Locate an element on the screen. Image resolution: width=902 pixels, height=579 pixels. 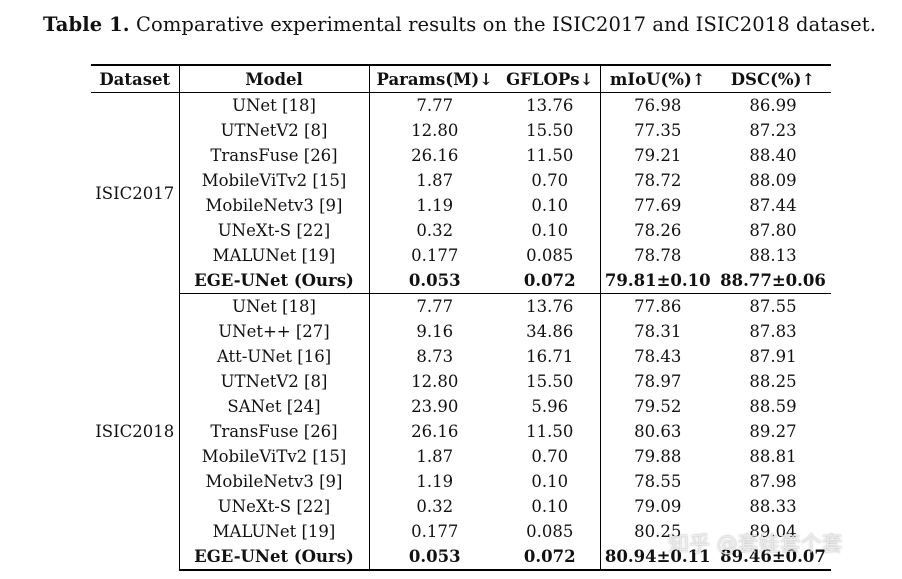
miou-cell: 77.69 is located at coordinates (658, 205).